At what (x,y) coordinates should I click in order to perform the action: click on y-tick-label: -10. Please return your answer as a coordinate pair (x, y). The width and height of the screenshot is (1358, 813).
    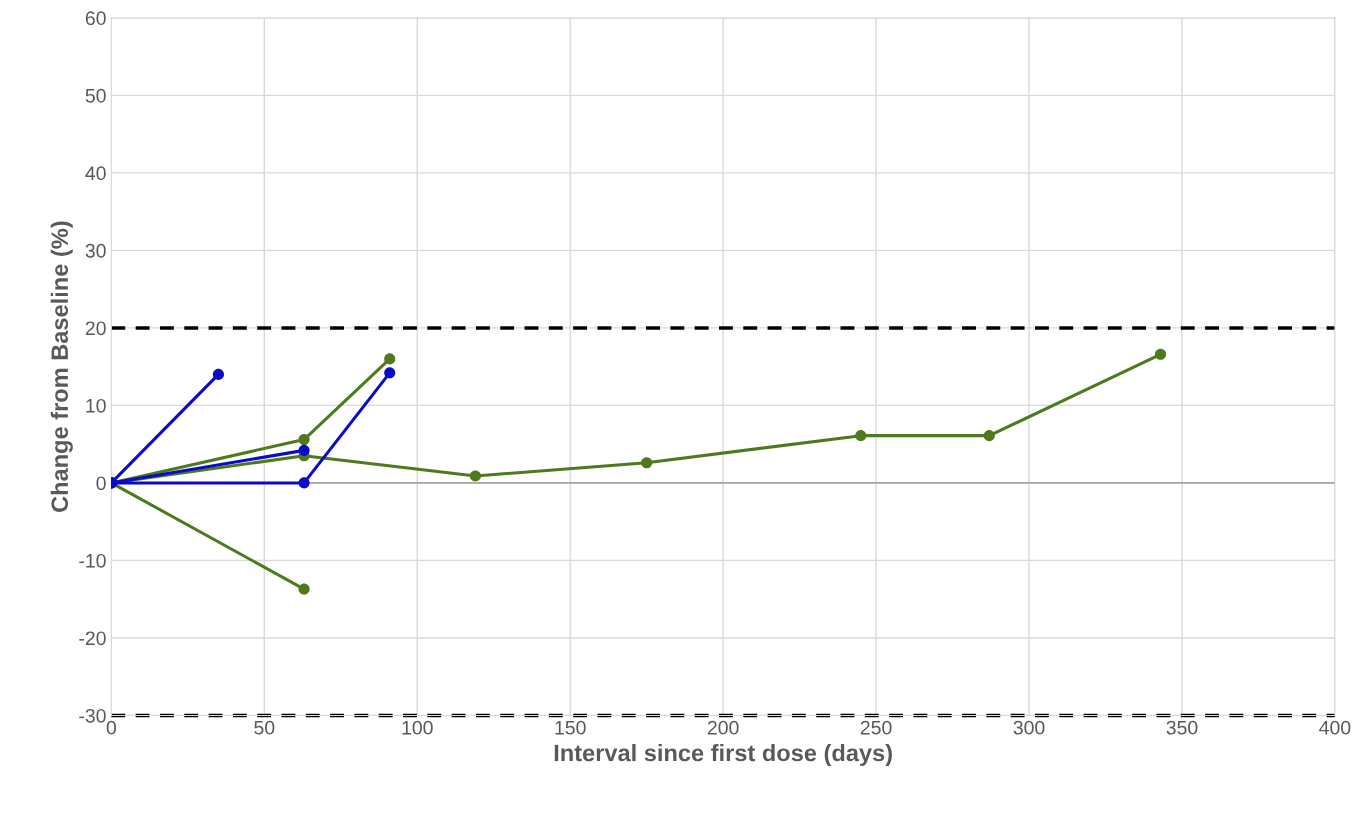
    Looking at the image, I should click on (92, 560).